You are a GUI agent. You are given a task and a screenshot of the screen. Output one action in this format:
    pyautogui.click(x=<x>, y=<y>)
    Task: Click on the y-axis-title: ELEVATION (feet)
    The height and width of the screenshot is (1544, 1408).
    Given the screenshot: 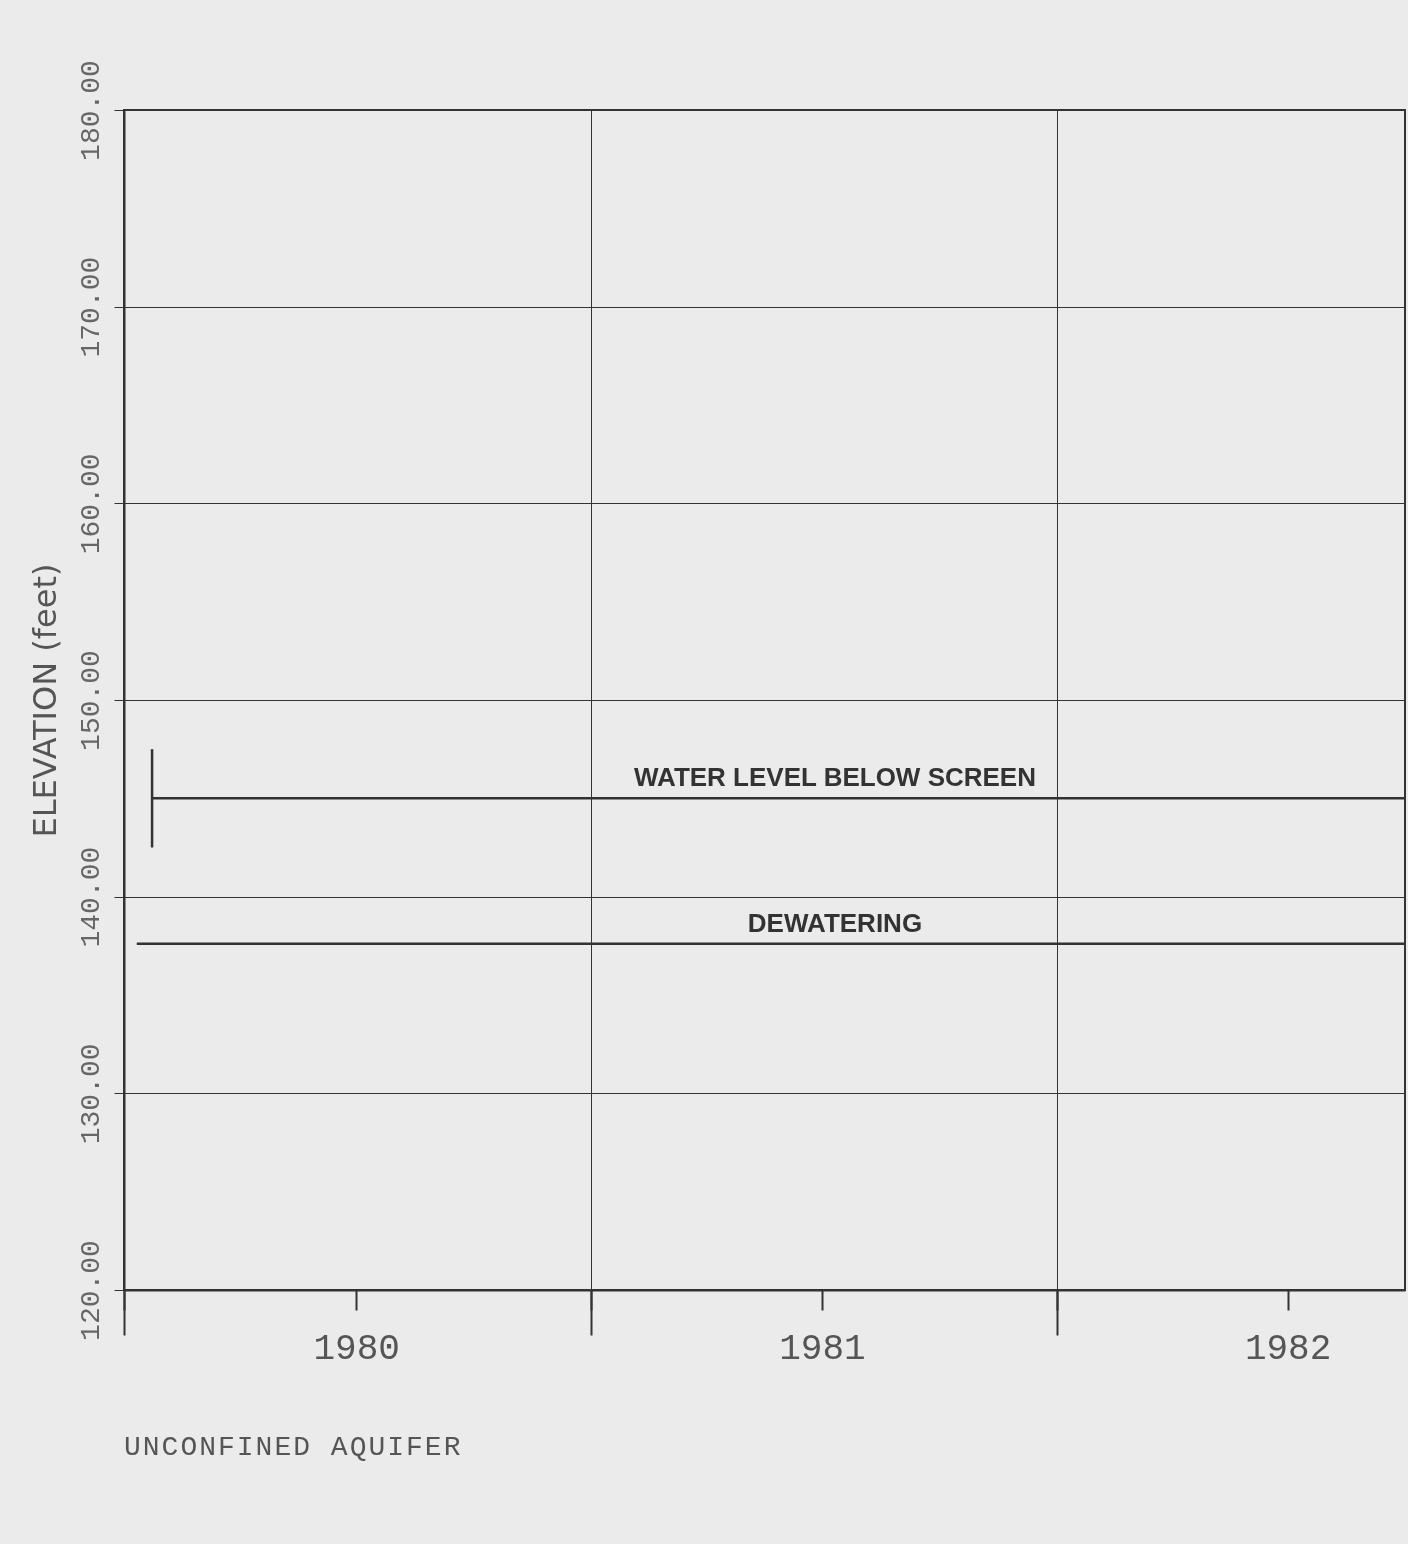 What is the action you would take?
    pyautogui.click(x=44, y=700)
    